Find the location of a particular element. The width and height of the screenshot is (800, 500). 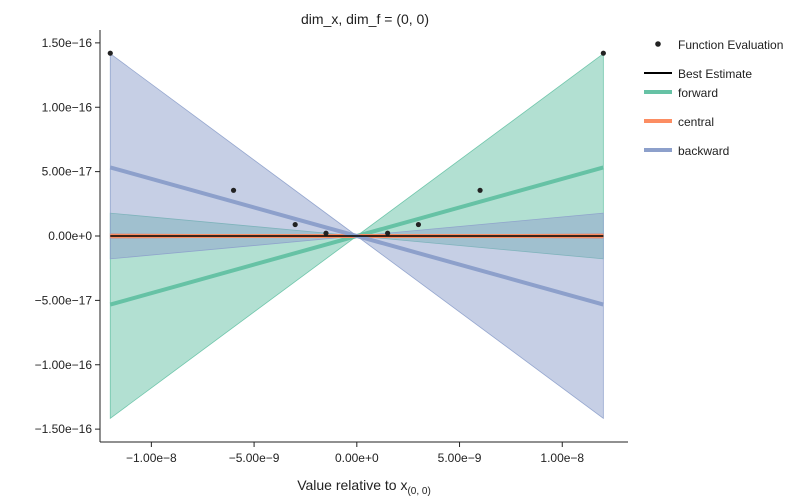

y-tick-label: −1.00e−16 is located at coordinates (64, 365).